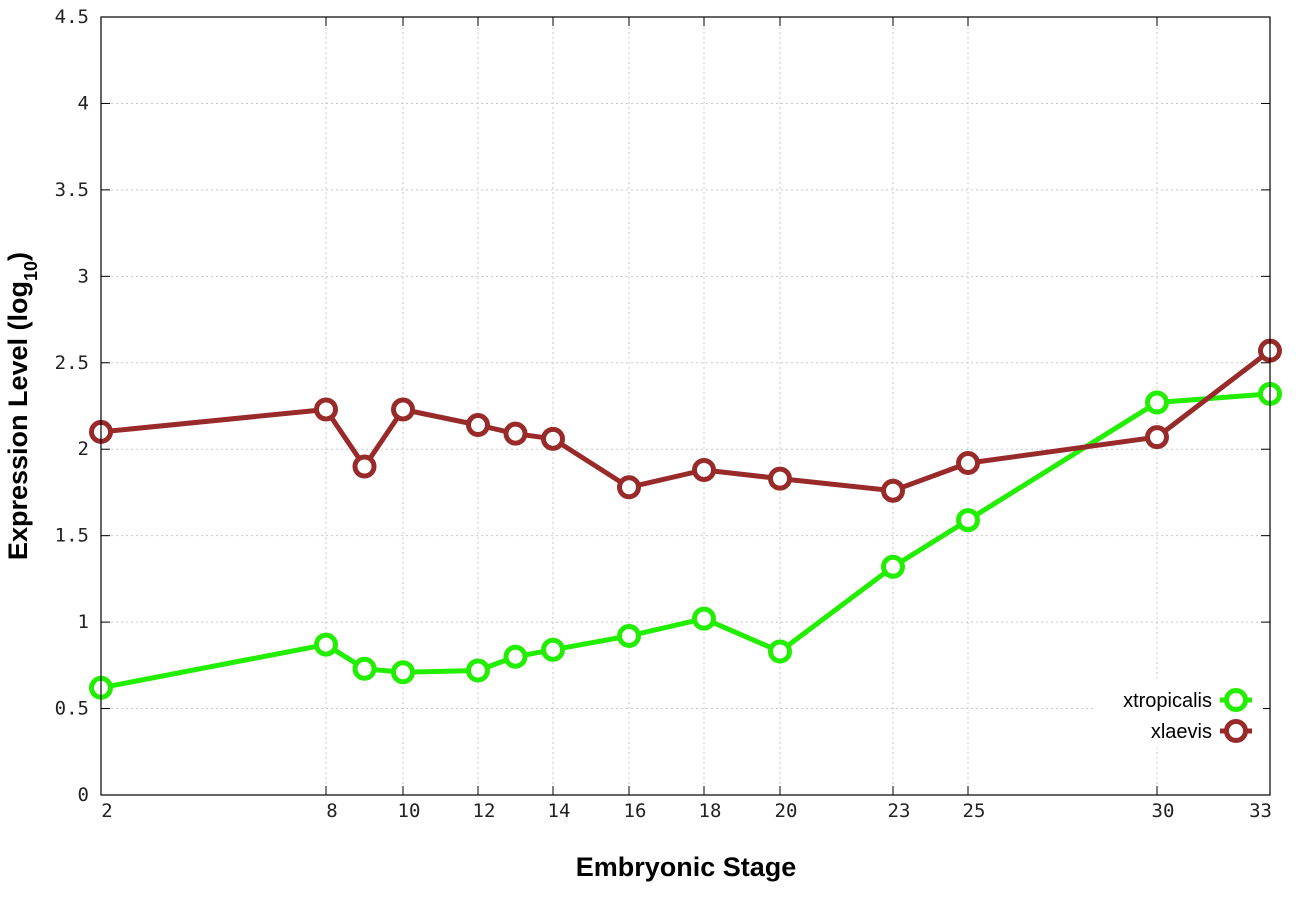  I want to click on x-tick-label: 30, so click(1163, 811).